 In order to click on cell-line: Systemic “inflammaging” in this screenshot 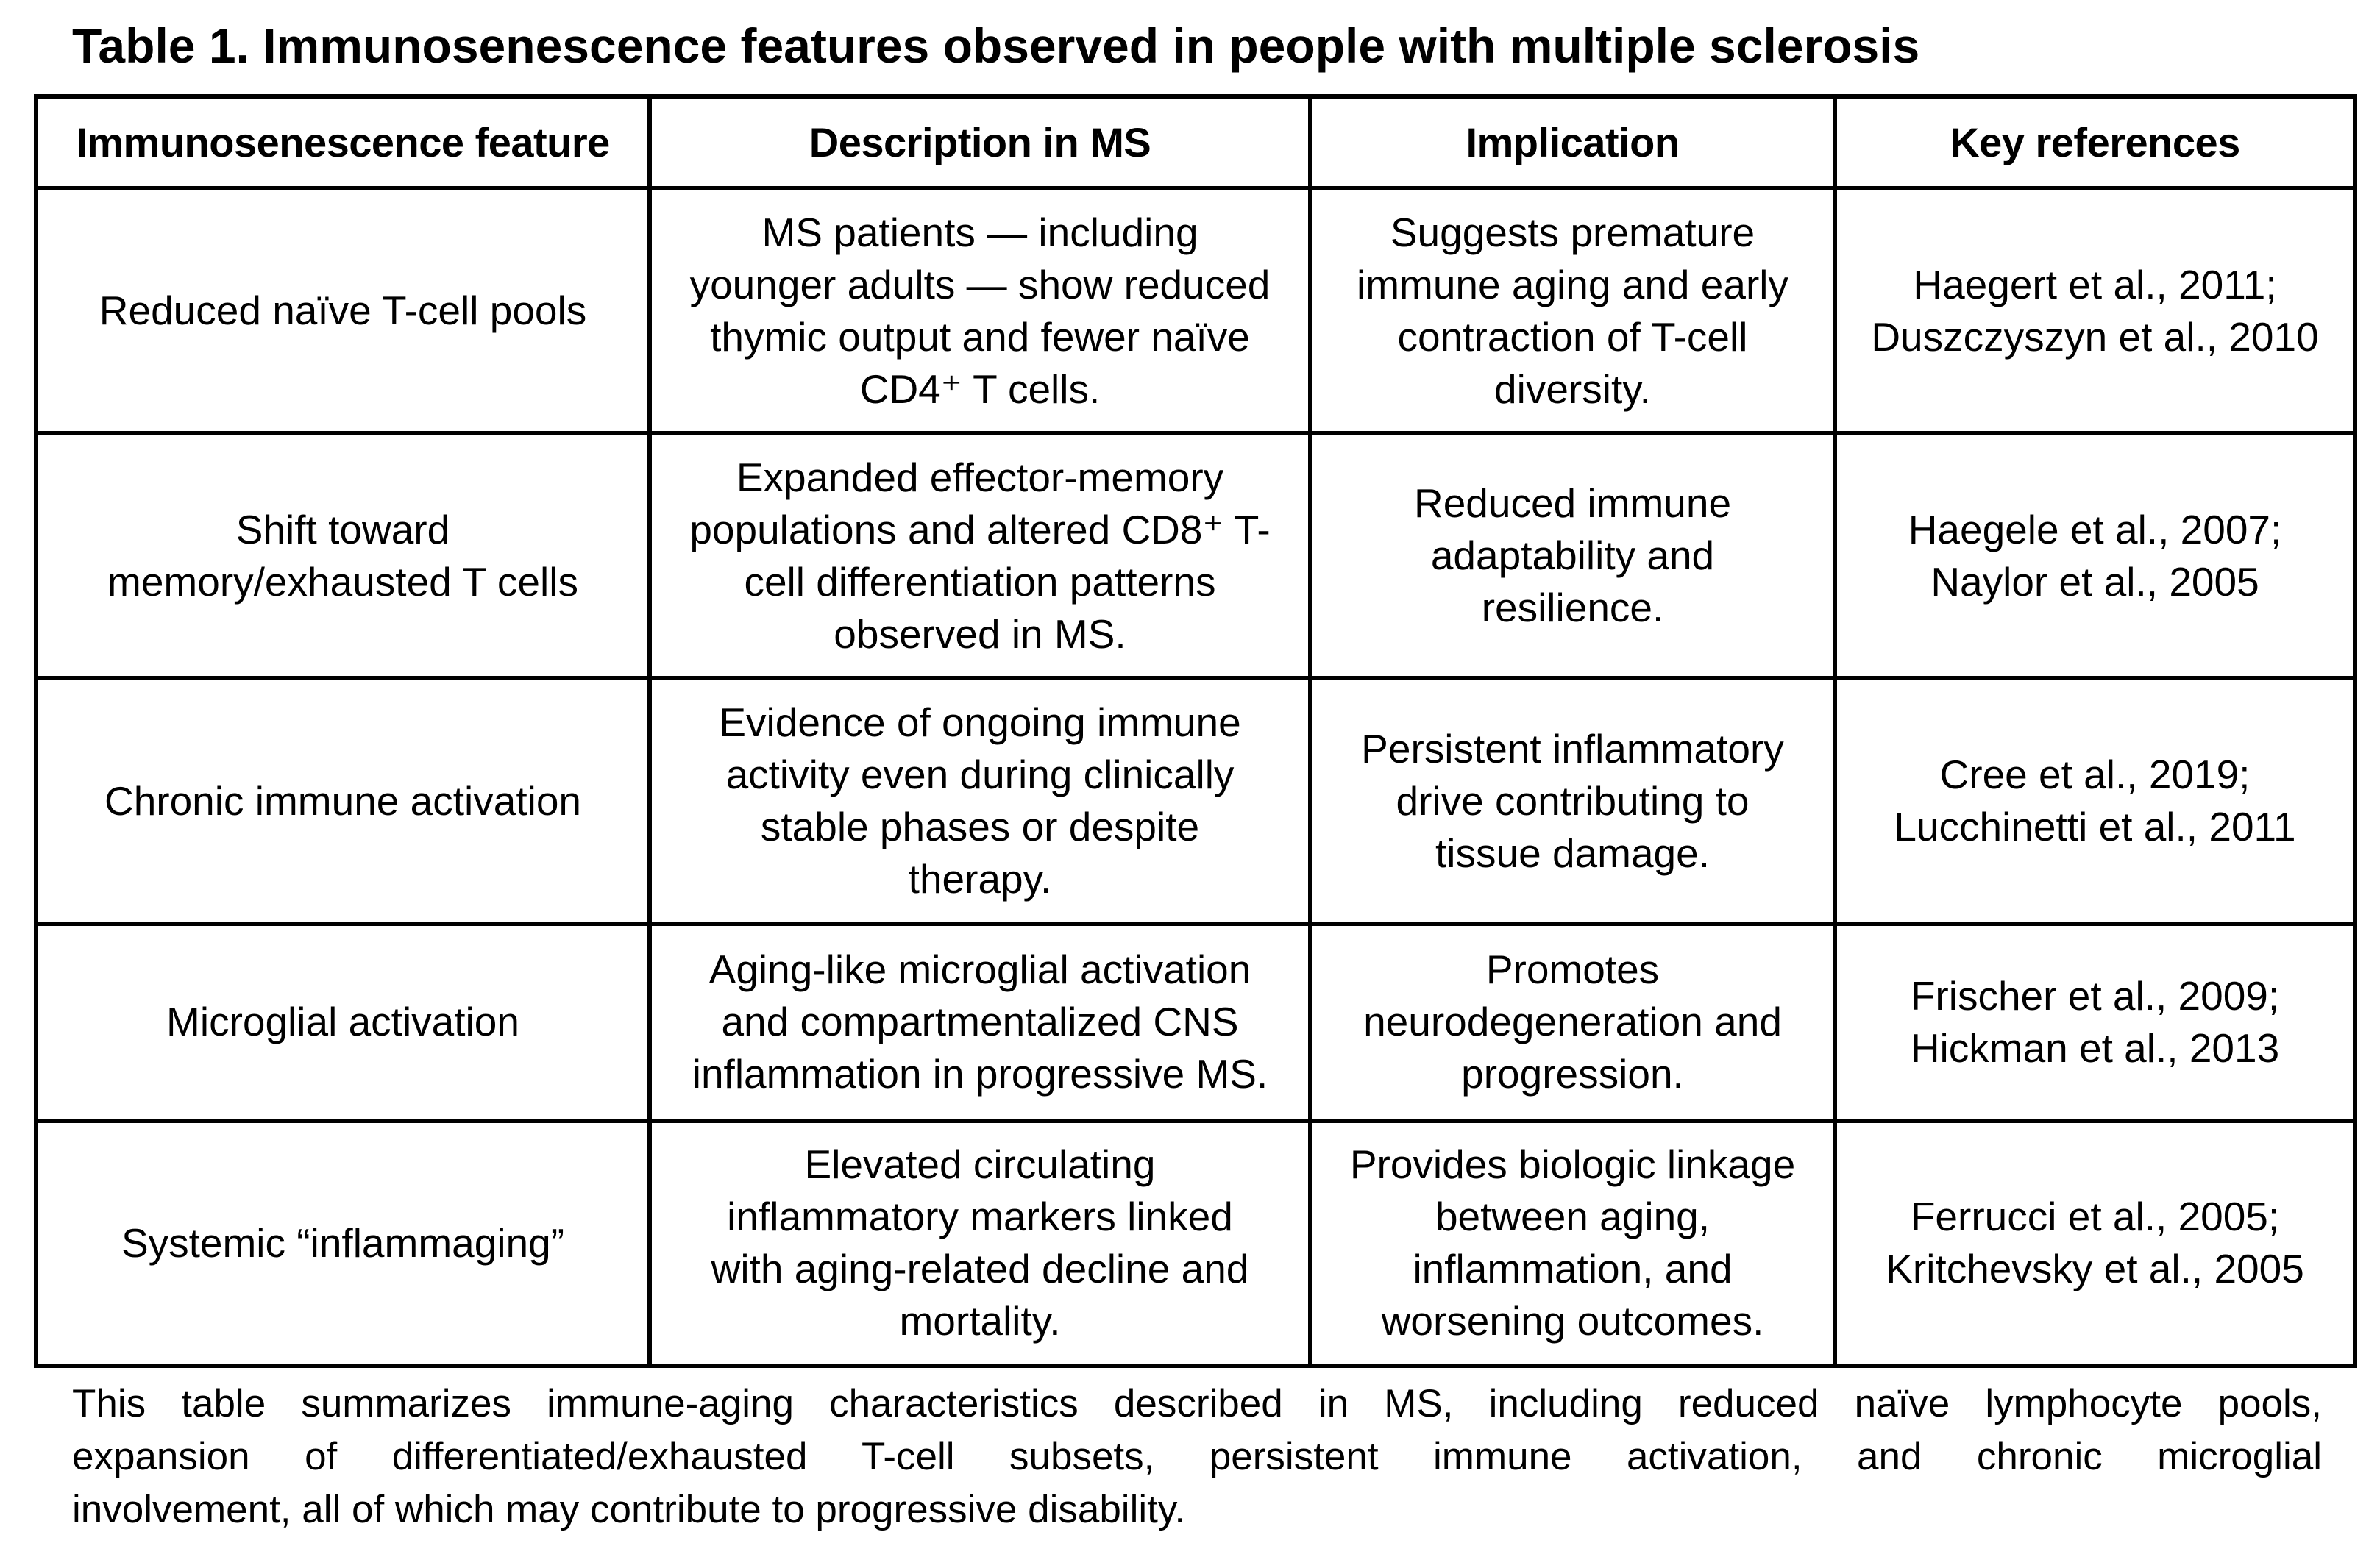, I will do `click(343, 1242)`.